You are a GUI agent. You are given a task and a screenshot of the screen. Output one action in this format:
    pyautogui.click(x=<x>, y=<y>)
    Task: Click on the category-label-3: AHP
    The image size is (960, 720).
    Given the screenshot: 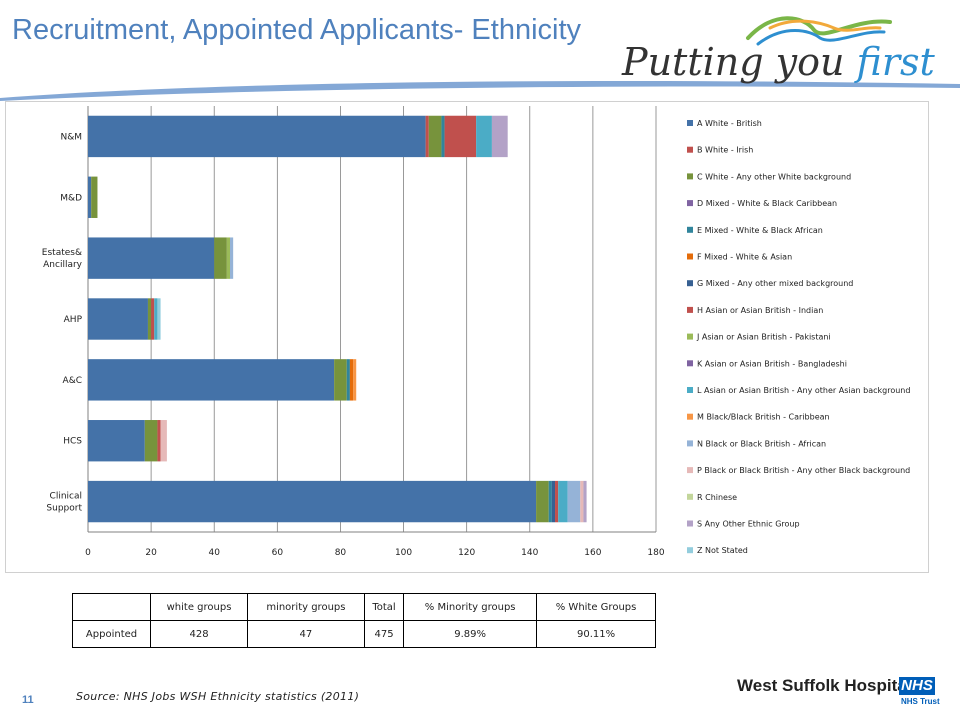 What is the action you would take?
    pyautogui.click(x=73, y=320)
    